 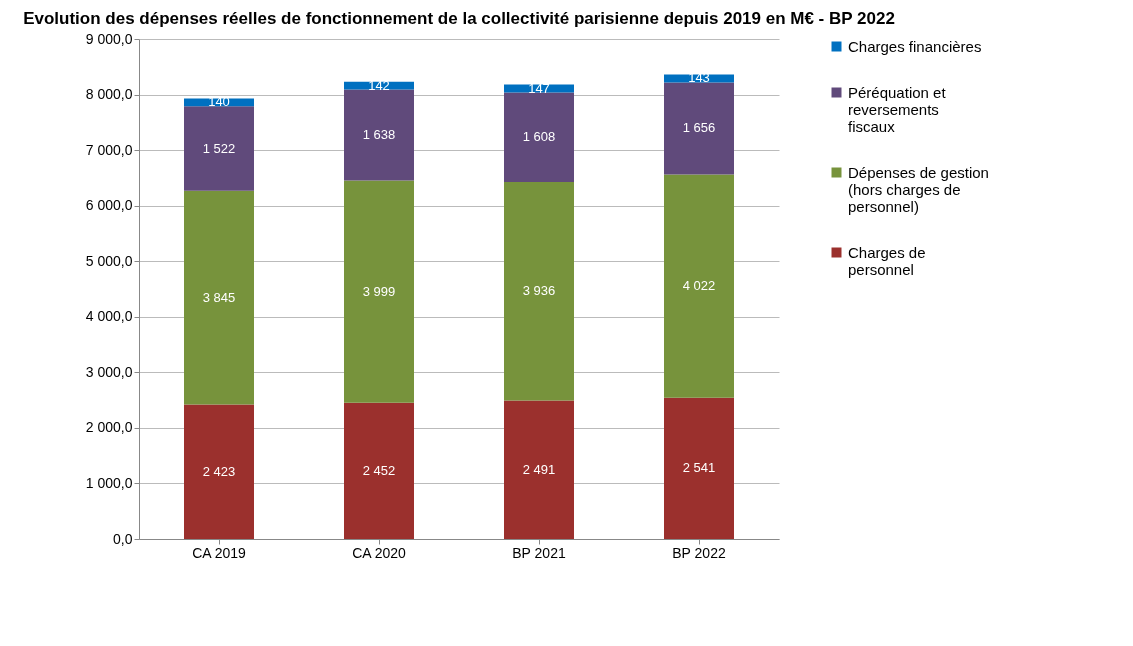 What do you see at coordinates (379, 552) in the screenshot?
I see `x-tick-label: CA 2020` at bounding box center [379, 552].